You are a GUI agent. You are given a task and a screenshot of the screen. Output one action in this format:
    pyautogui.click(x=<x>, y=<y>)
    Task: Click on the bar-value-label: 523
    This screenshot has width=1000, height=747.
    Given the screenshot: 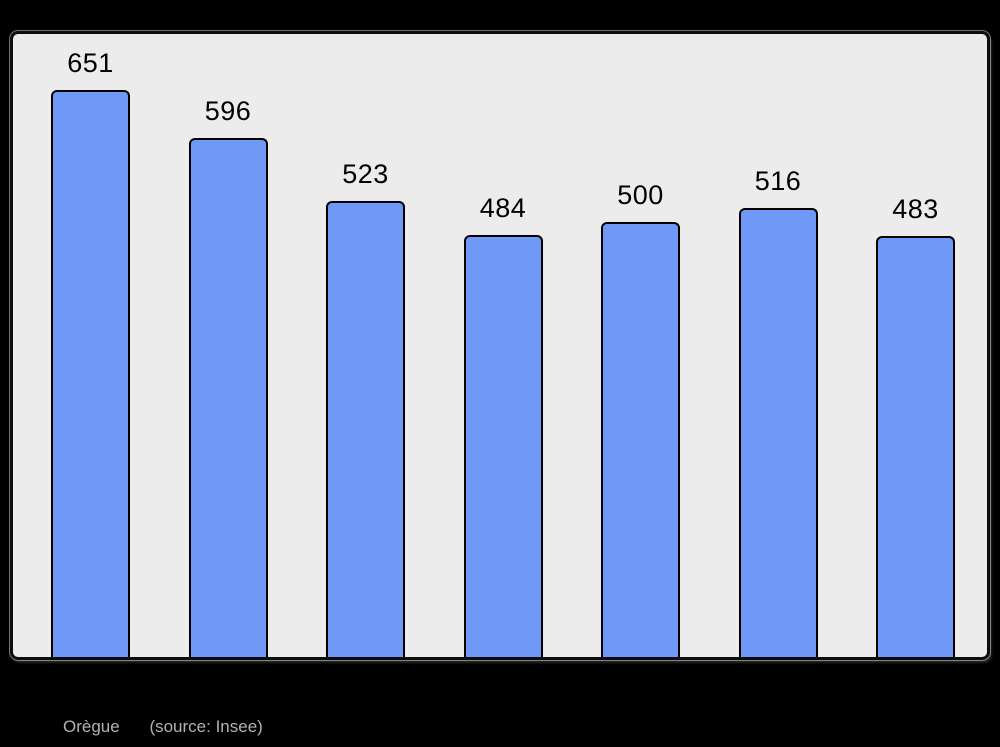 What is the action you would take?
    pyautogui.click(x=365, y=174)
    